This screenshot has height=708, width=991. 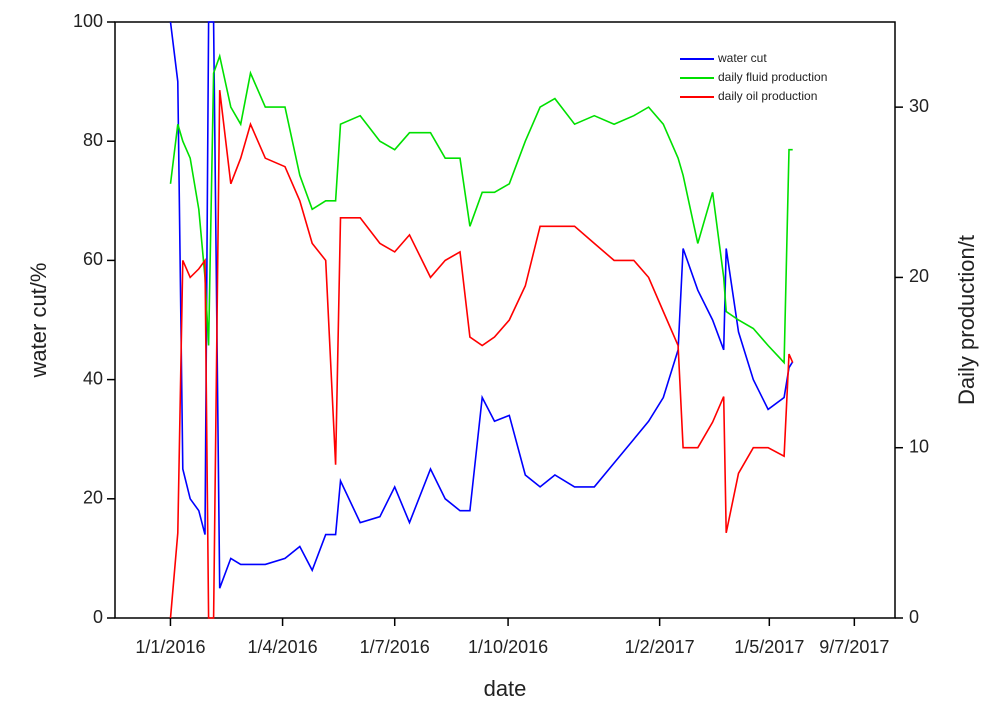 I want to click on y2-tick-label: 10, so click(x=919, y=446).